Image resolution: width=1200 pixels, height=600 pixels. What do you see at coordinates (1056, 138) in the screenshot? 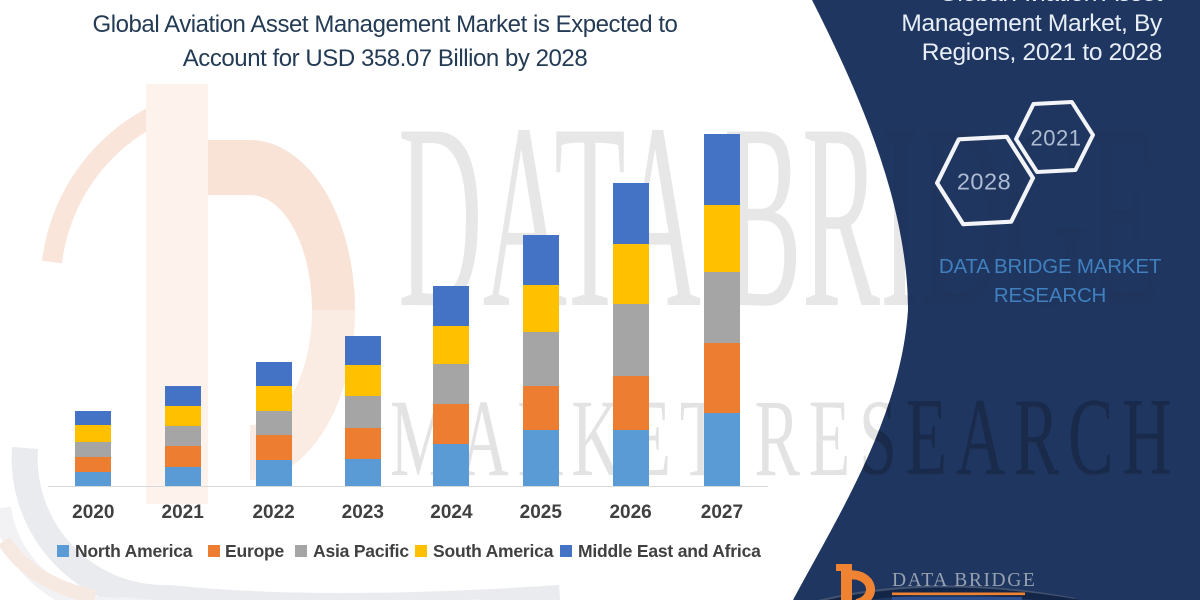
I see `svg-text: 2021` at bounding box center [1056, 138].